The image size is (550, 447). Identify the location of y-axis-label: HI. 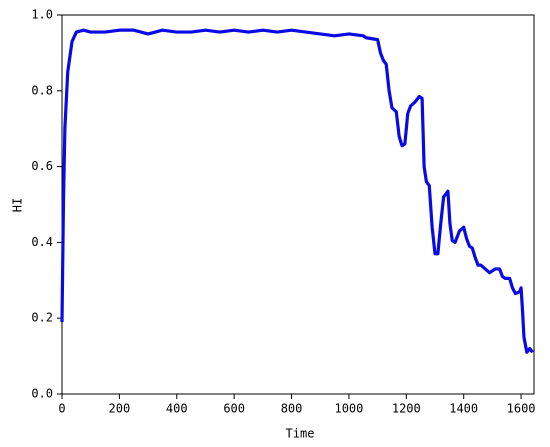
(18, 205).